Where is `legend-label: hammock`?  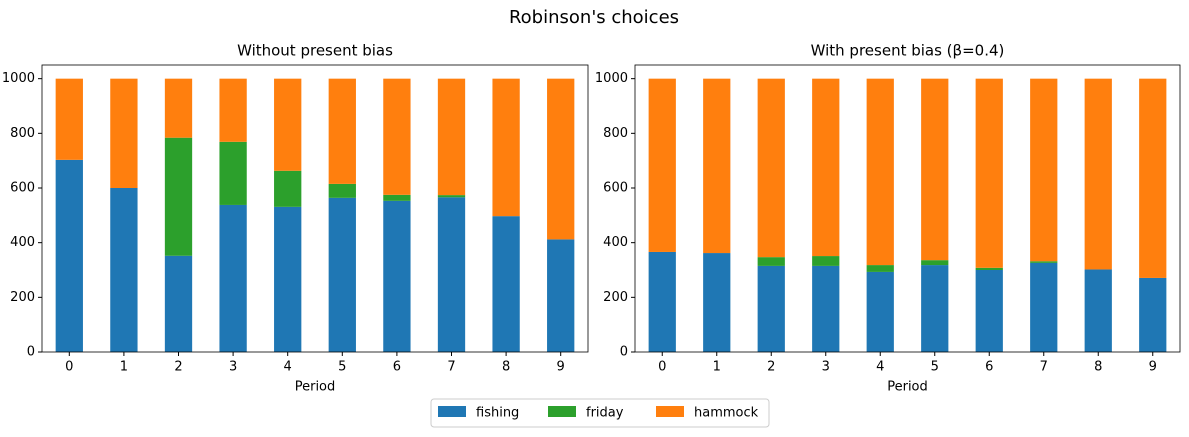
legend-label: hammock is located at coordinates (726, 413).